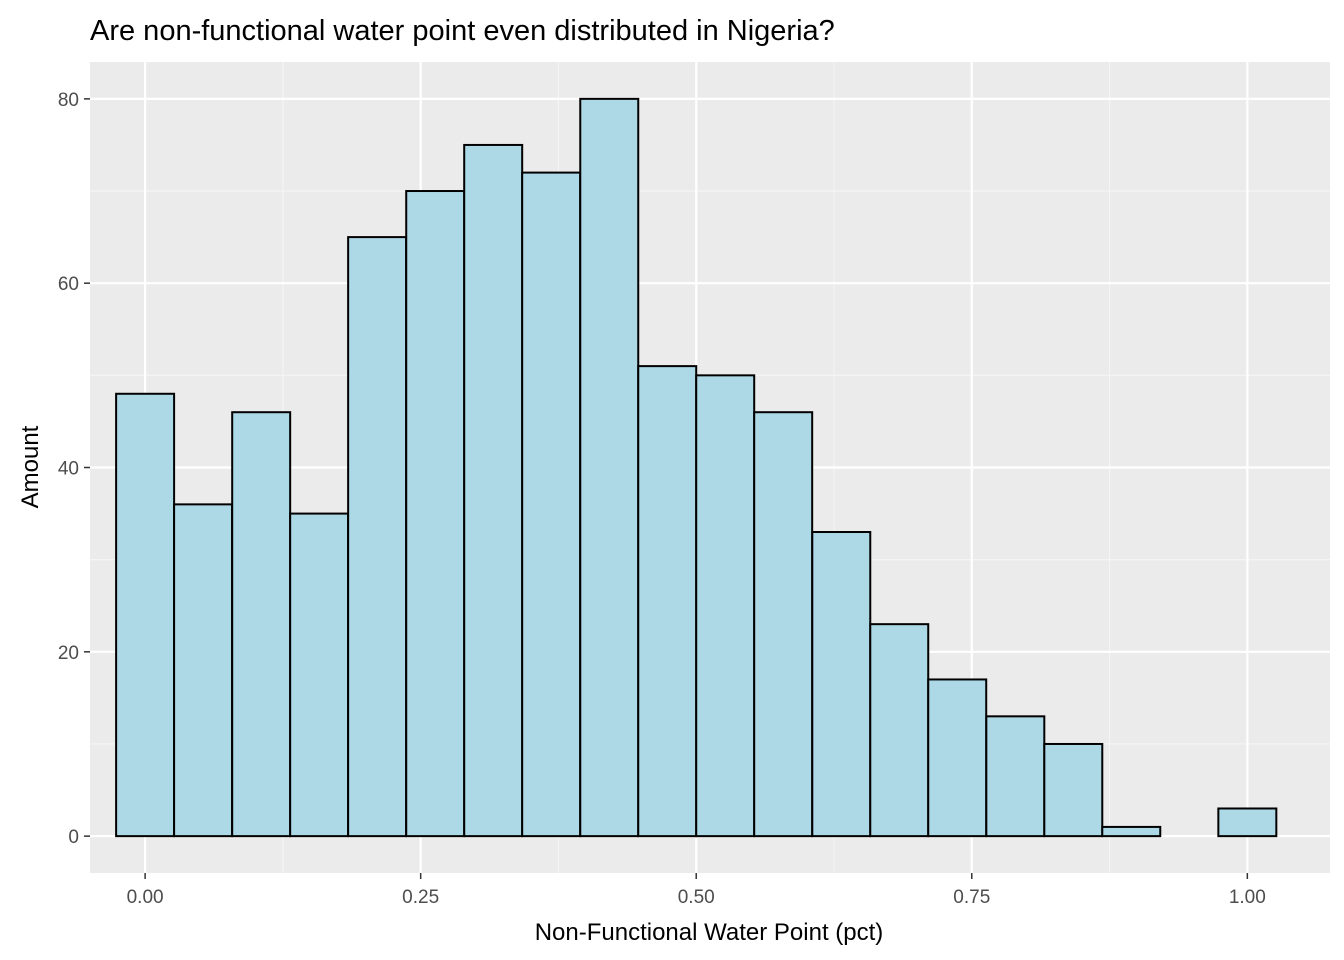 The width and height of the screenshot is (1344, 960). Describe the element at coordinates (709, 932) in the screenshot. I see `x-axis-title: Non-Functional Water Point (pct)` at that location.